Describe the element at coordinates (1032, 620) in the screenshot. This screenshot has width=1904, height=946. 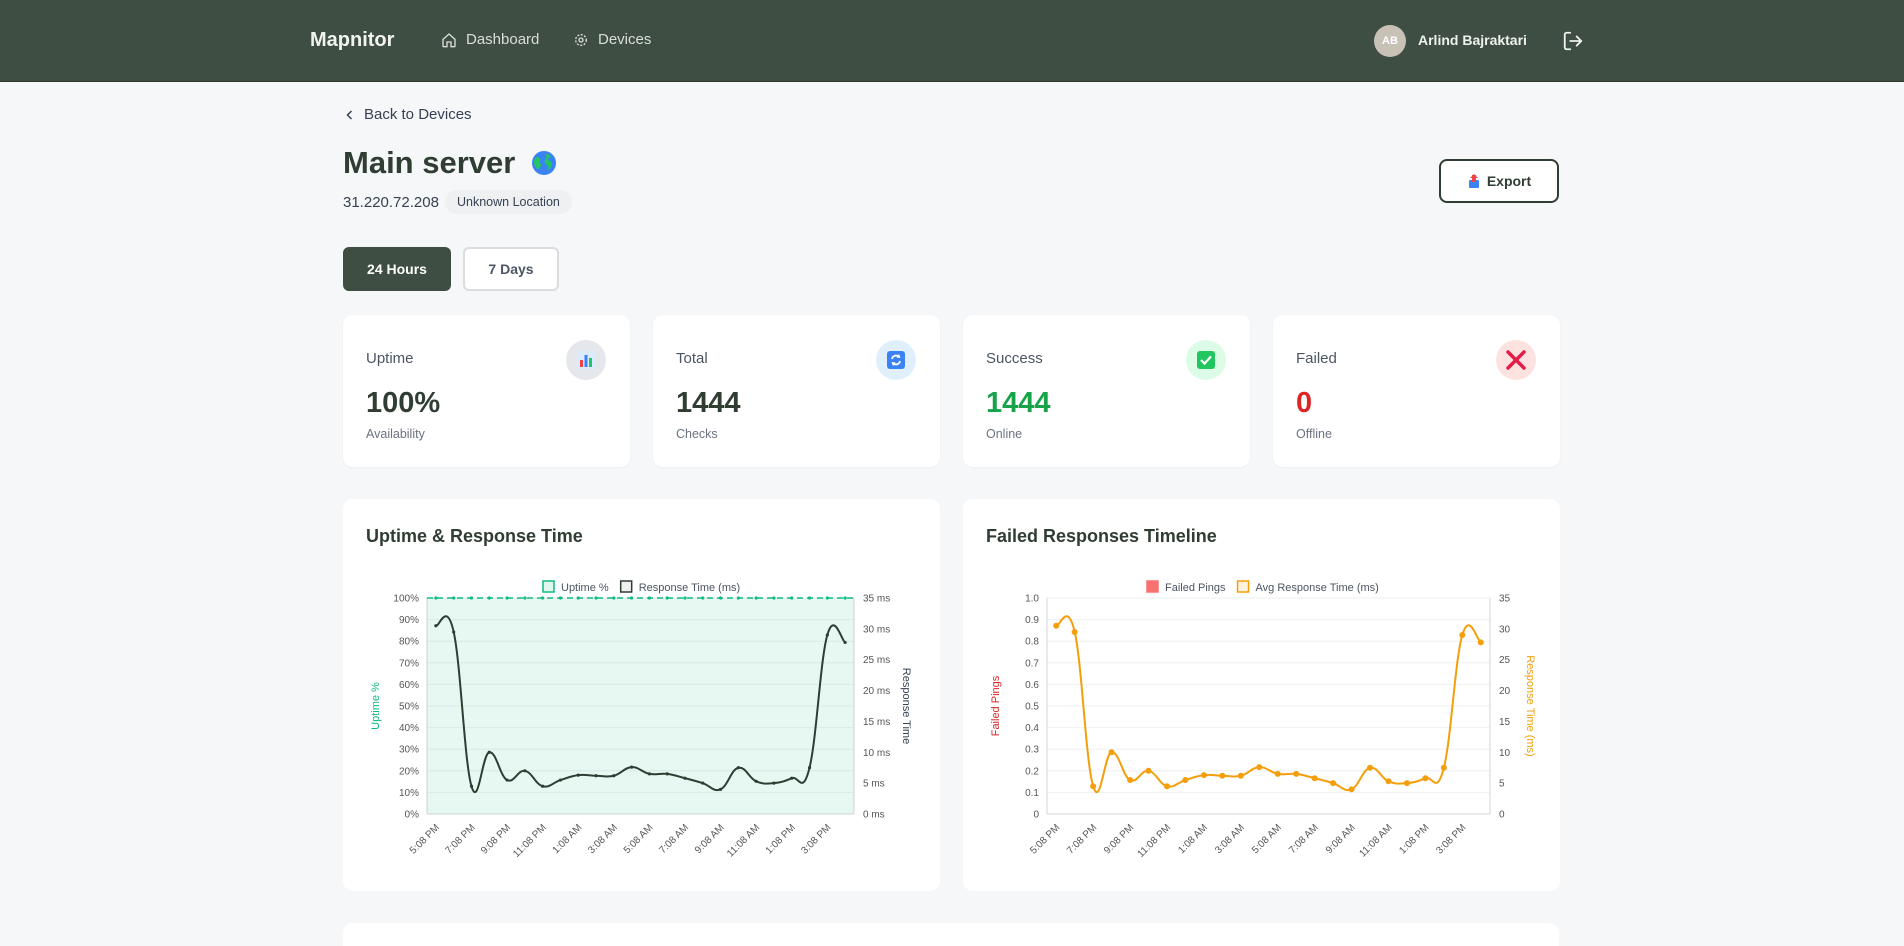
I see `y-left-tick-label: 0.9` at that location.